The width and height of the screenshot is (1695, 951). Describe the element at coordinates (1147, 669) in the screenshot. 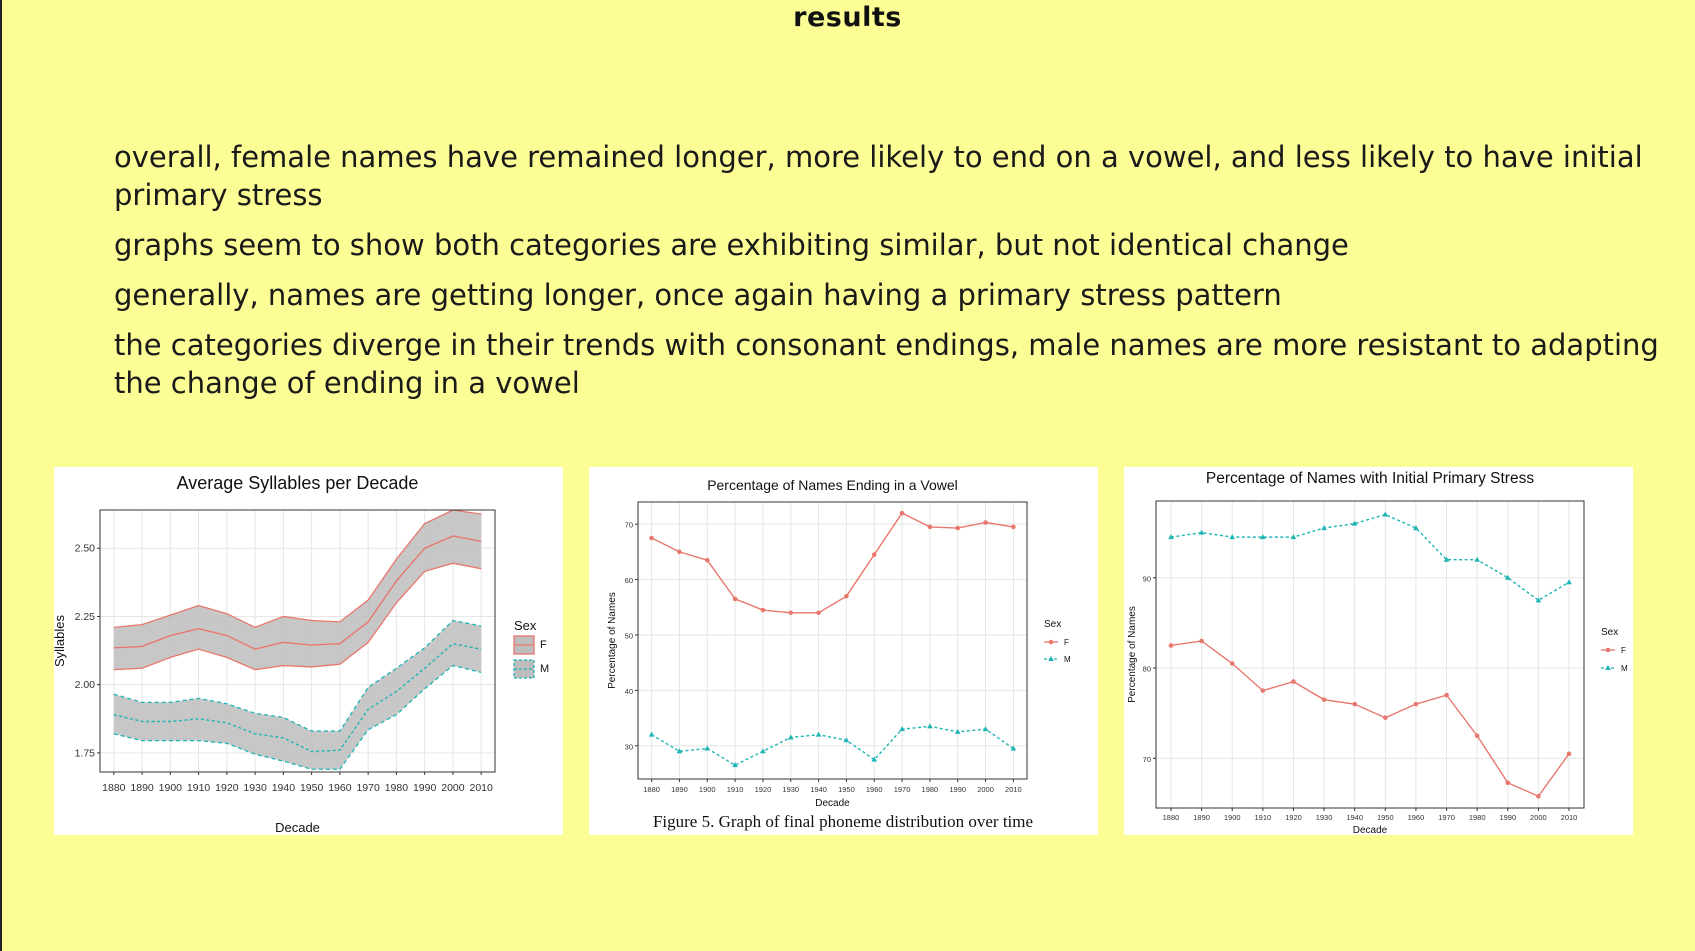

I see `y-tick-label: 80` at that location.